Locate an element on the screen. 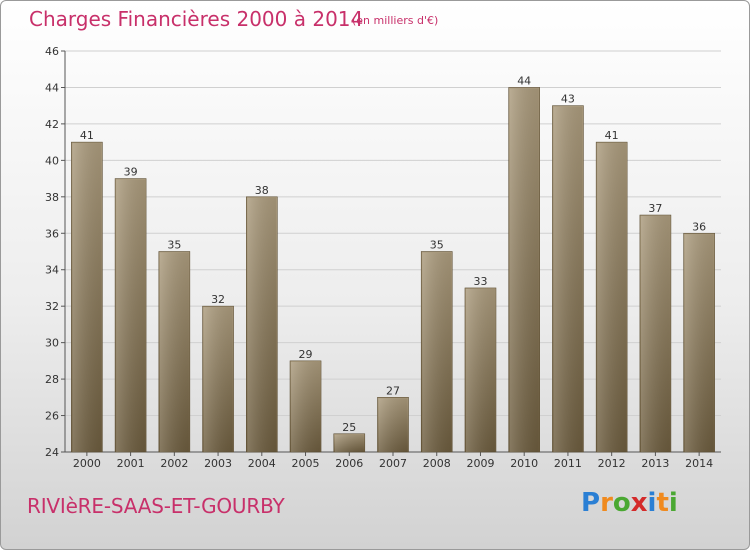 The width and height of the screenshot is (750, 550). bar-value-label: 32 is located at coordinates (218, 299).